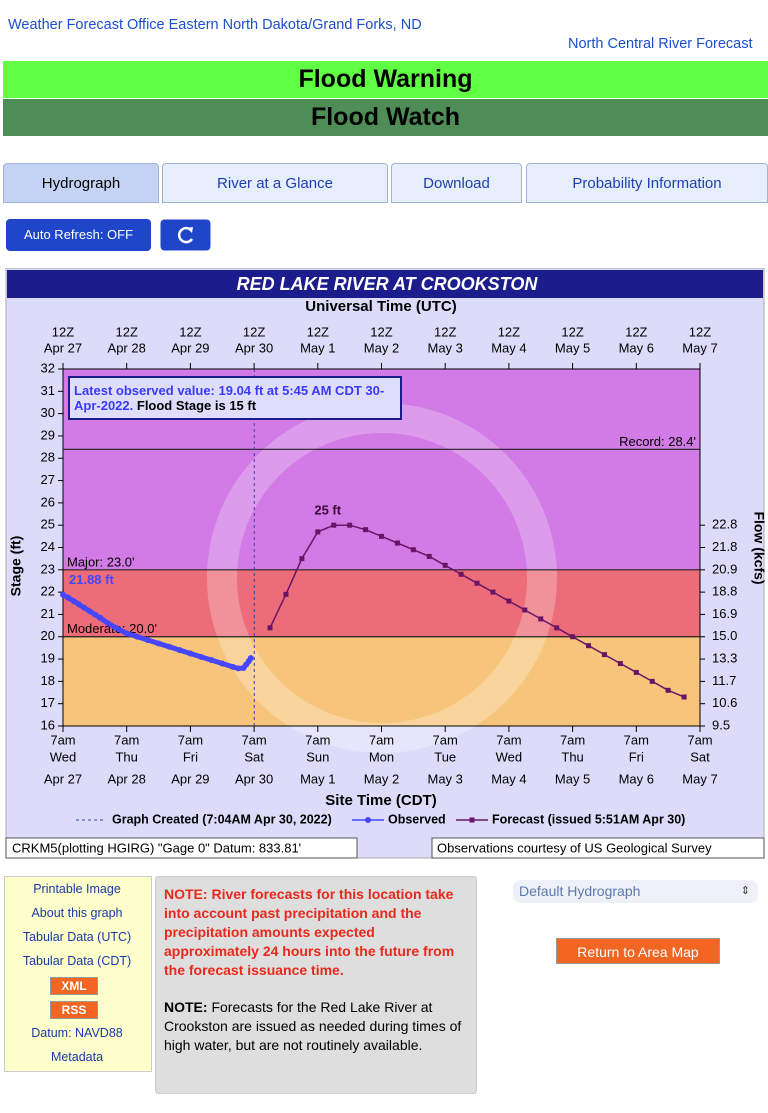 The image size is (768, 1113). I want to click on legend-created: Graph Created (7:04AM Apr 30, 2022), so click(222, 819).